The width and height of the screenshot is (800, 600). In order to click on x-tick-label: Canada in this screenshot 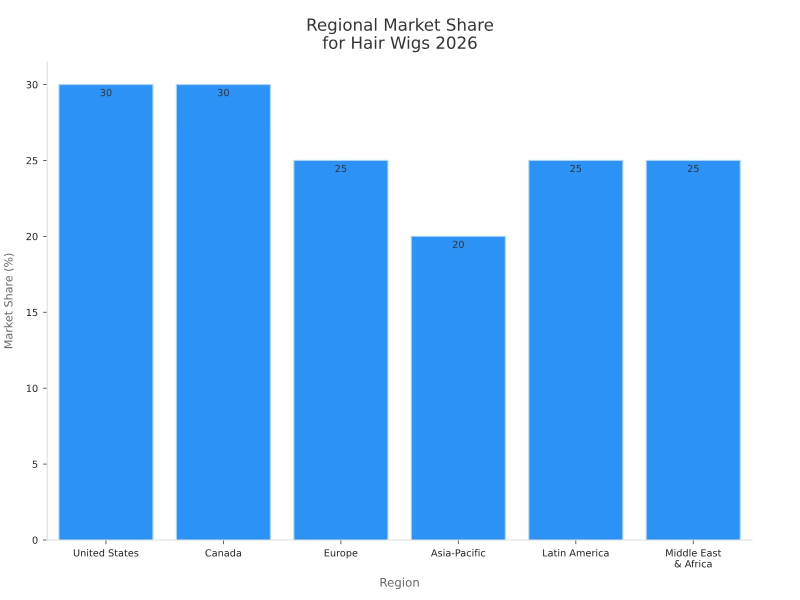, I will do `click(223, 553)`.